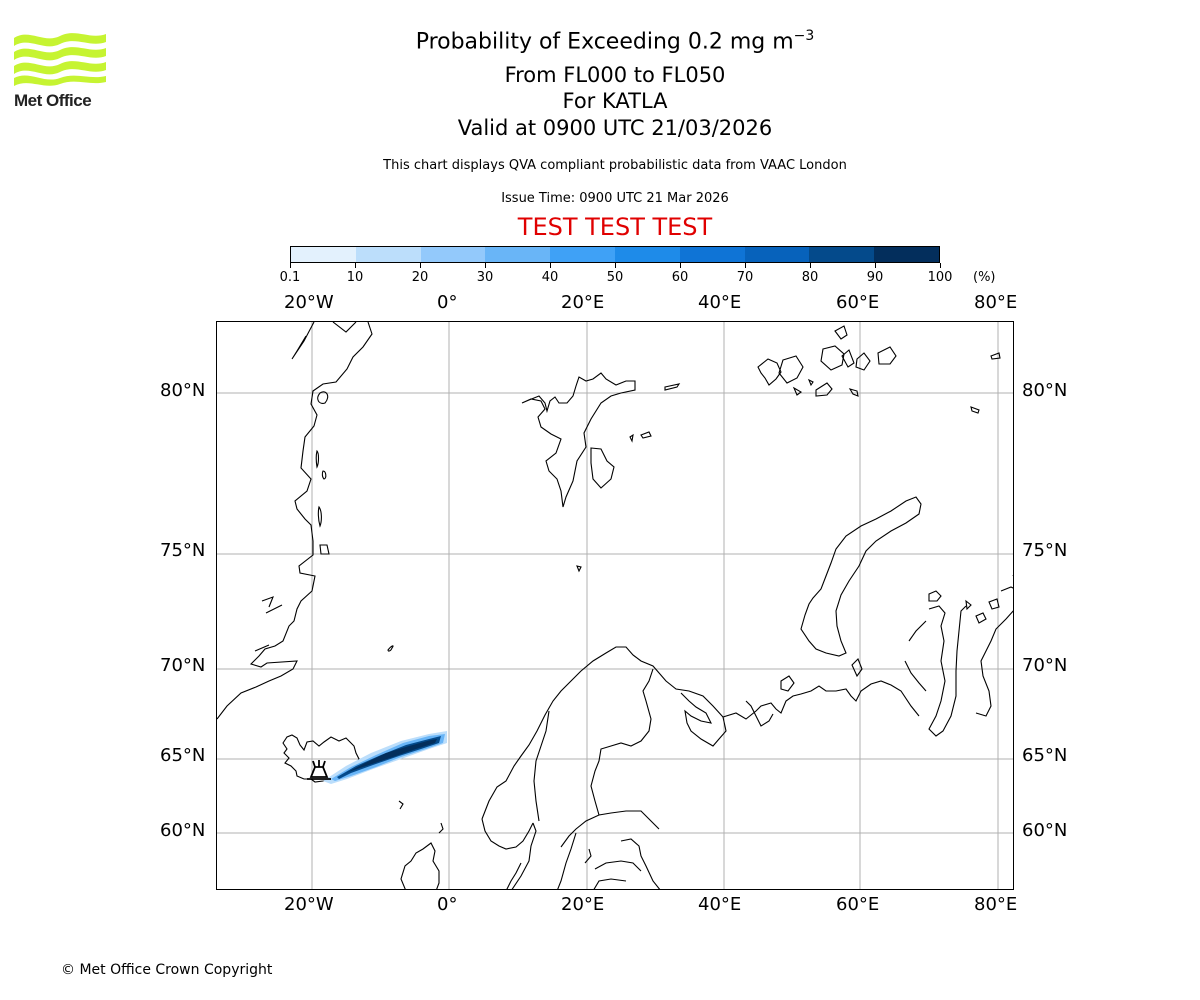 This screenshot has width=1200, height=1000. Describe the element at coordinates (183, 755) in the screenshot. I see `lat-label-left: 65°N` at that location.